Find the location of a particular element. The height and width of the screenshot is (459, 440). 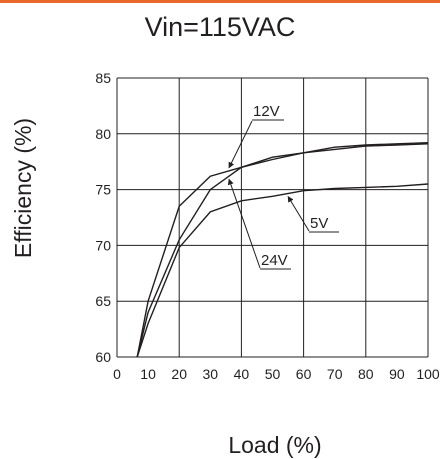

x-axis-label: Load (%) is located at coordinates (274, 445).